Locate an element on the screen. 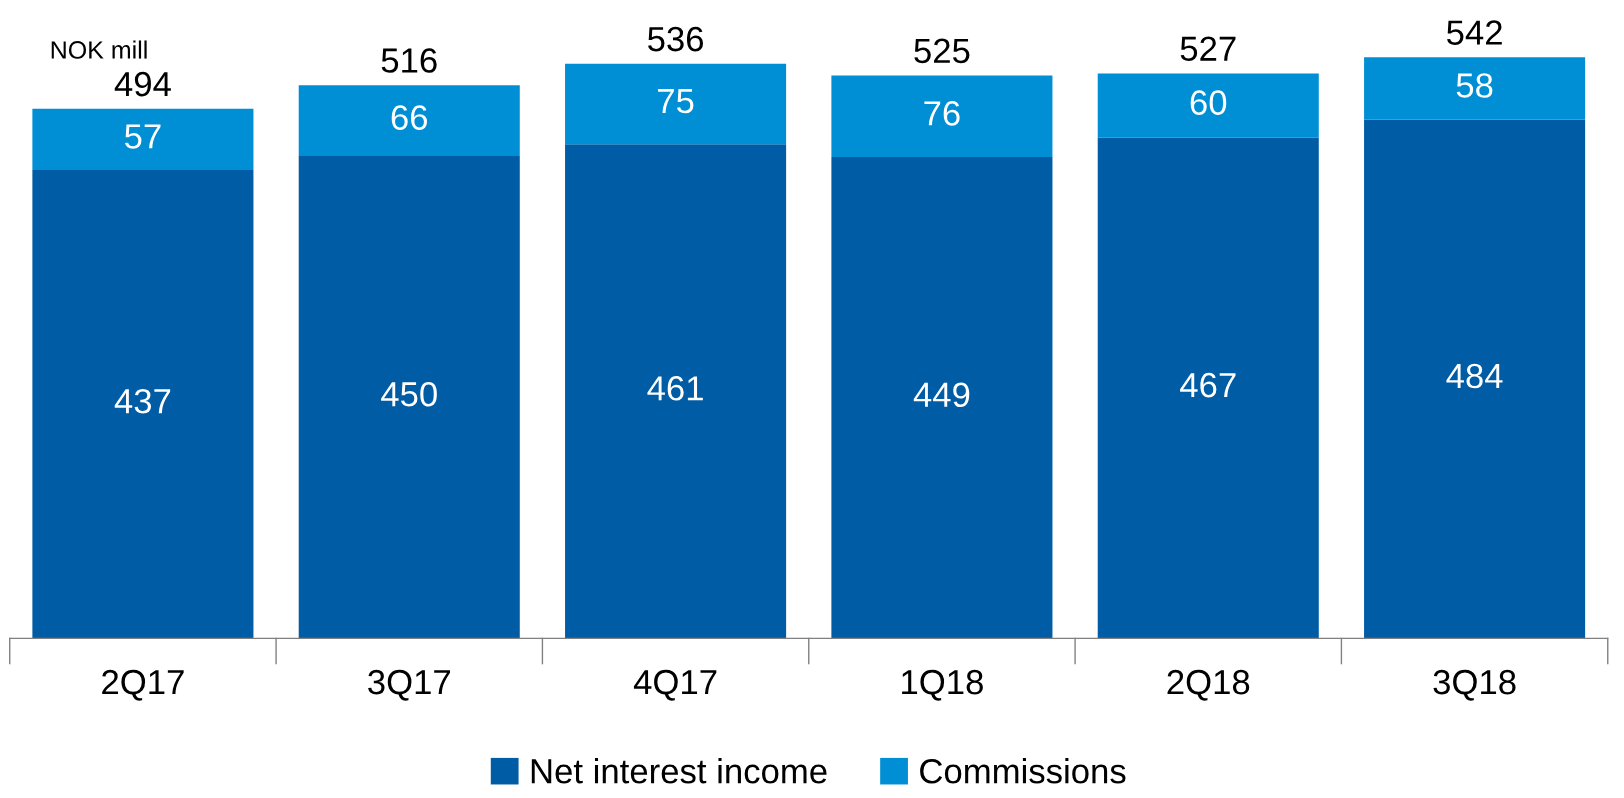  total-label: 536 is located at coordinates (676, 39).